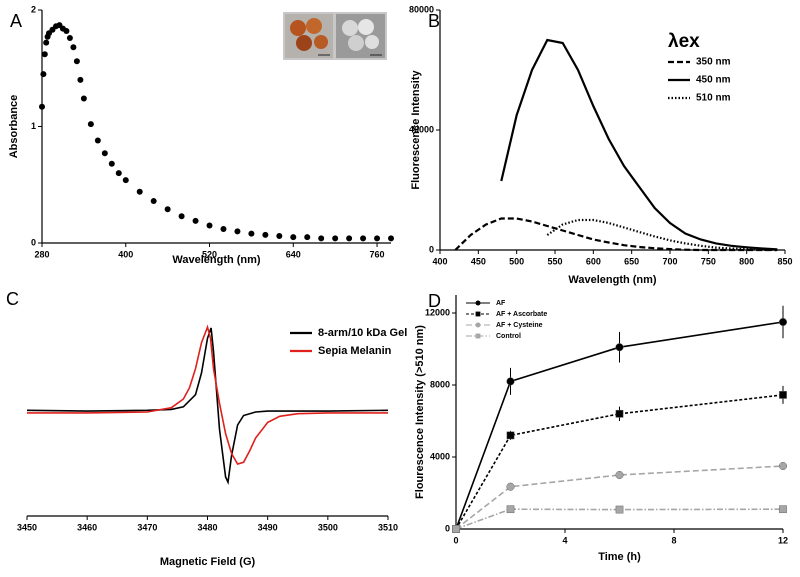 This screenshot has height=577, width=800. I want to click on y-axis-title: Fluorescence Intensity, so click(416, 130).